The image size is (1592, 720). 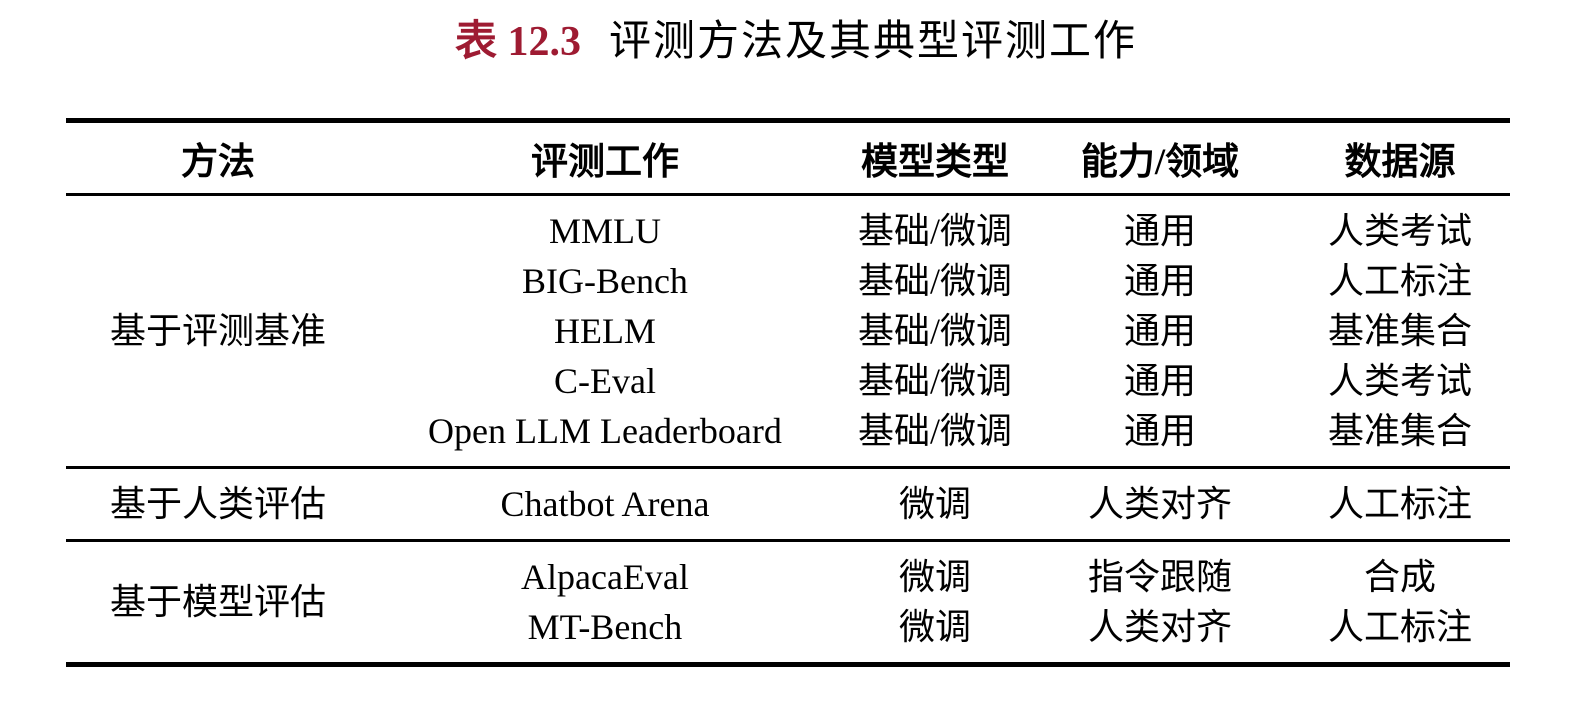 I want to click on work-cell: AlpacaEval, so click(x=605, y=577).